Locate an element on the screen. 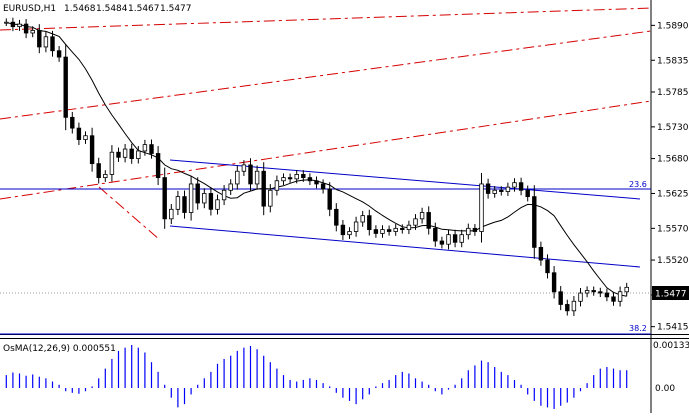 Image resolution: width=689 pixels, height=417 pixels. red-channel-upper-line is located at coordinates (326, 19).